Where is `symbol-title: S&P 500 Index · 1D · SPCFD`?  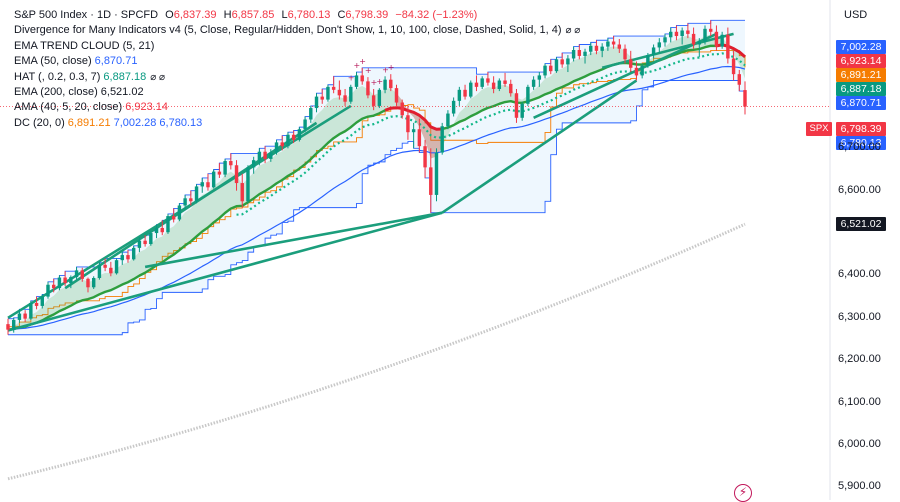
symbol-title: S&P 500 Index · 1D · SPCFD is located at coordinates (86, 15).